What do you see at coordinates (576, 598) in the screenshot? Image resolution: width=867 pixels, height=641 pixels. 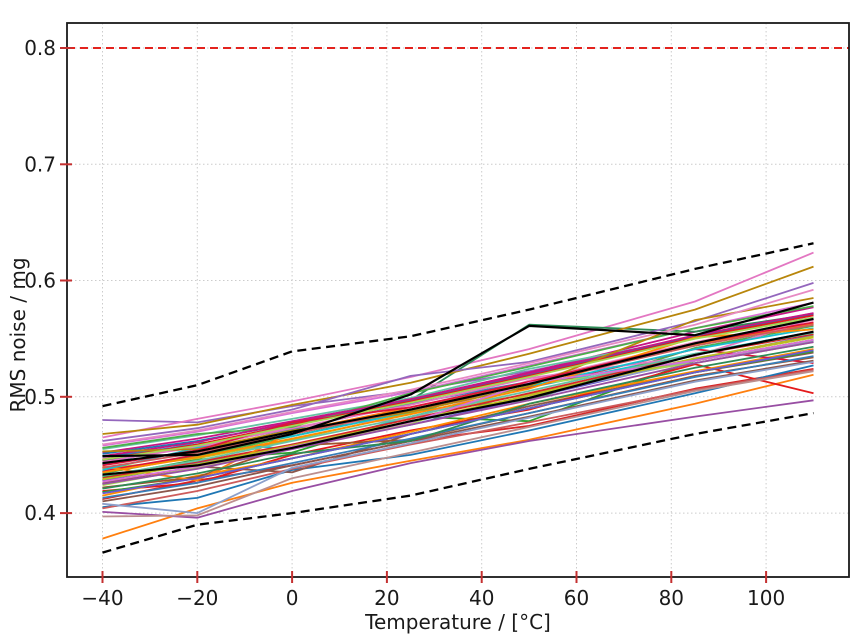 I see `x-tick-label: 60` at bounding box center [576, 598].